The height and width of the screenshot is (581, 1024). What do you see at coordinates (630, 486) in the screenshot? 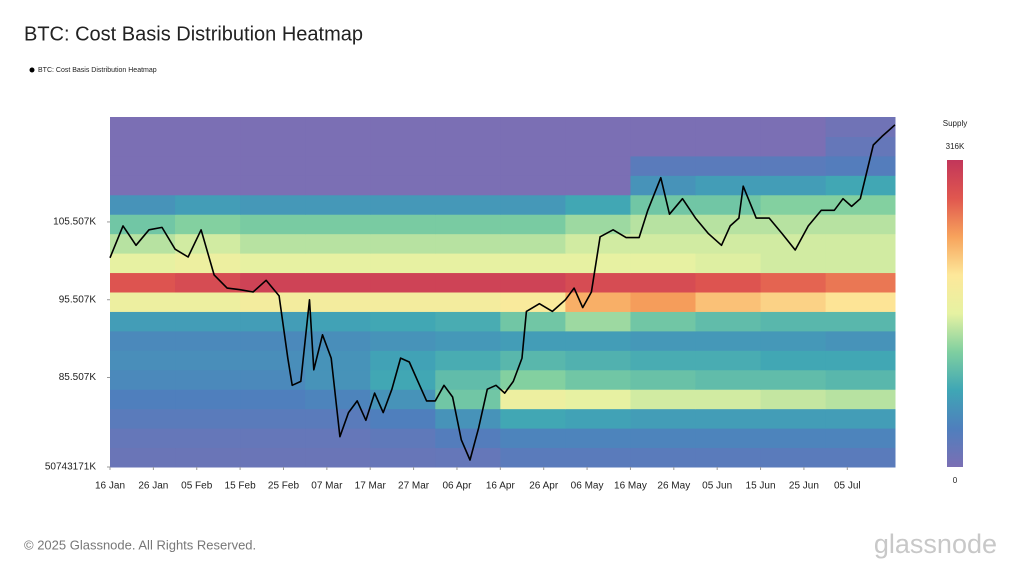
I see `x-tick-label: 16 May` at bounding box center [630, 486].